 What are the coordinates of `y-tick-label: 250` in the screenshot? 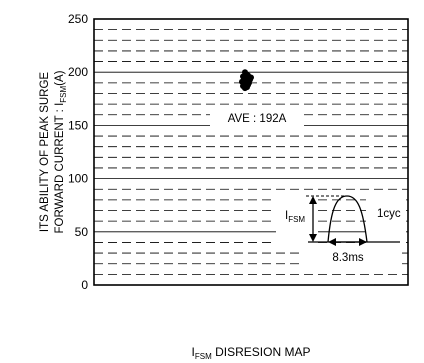 It's located at (78, 19).